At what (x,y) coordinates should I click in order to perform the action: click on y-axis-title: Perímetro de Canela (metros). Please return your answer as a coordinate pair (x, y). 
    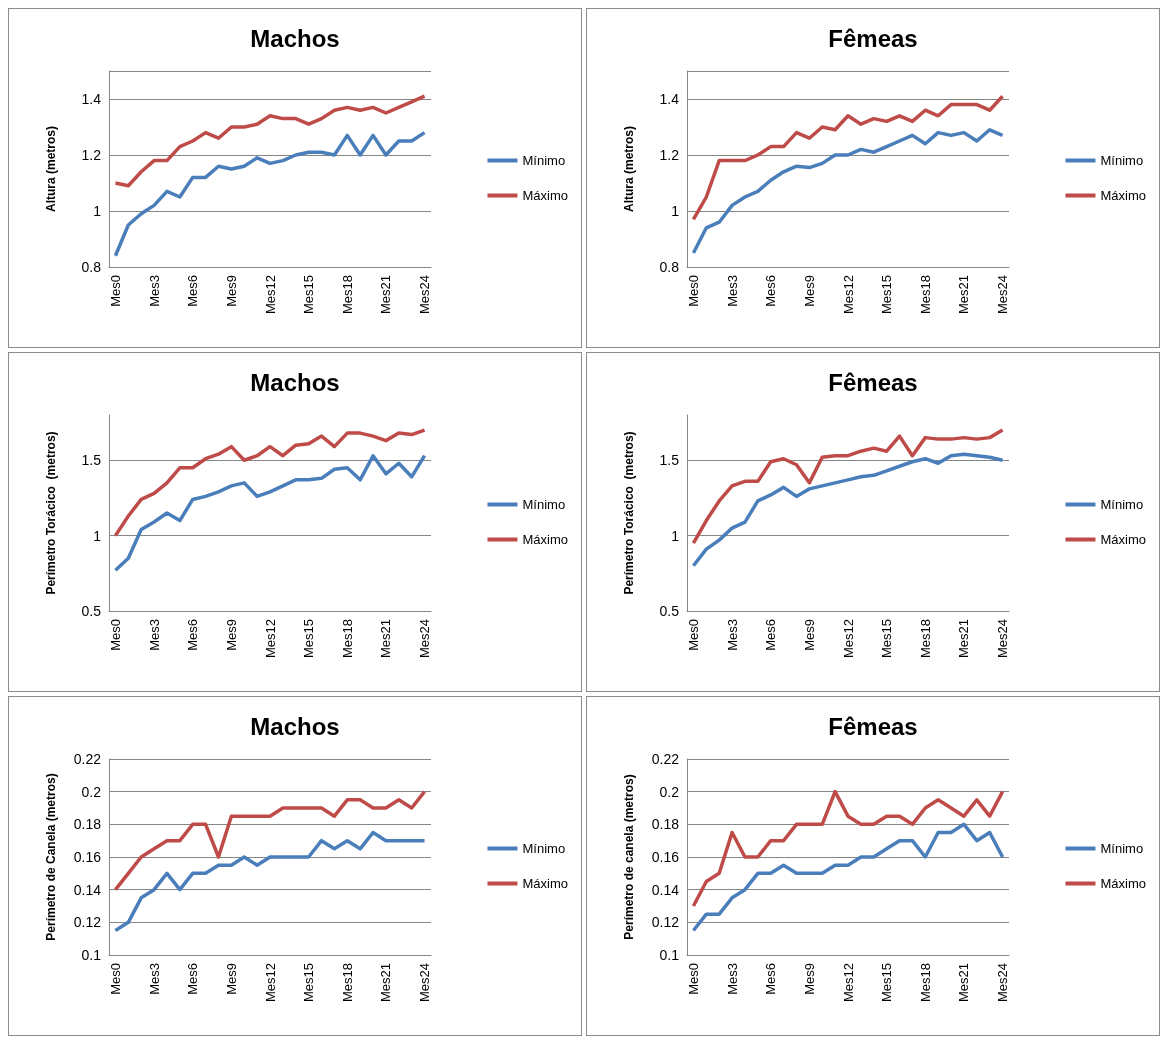
    Looking at the image, I should click on (51, 857).